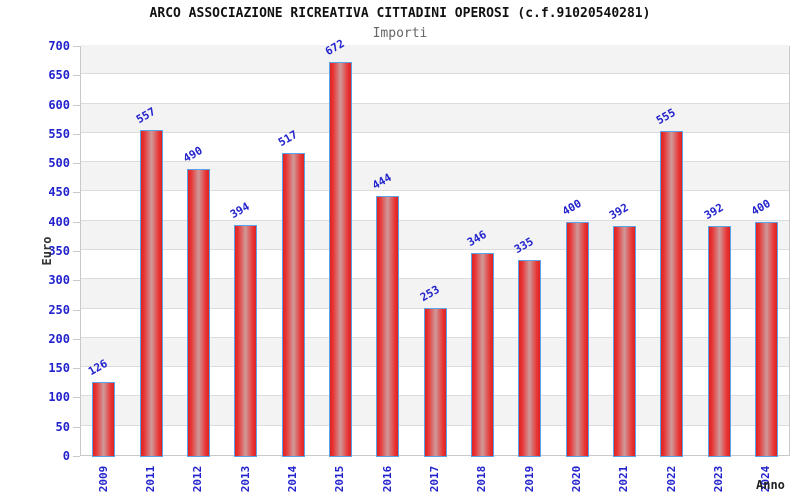 This screenshot has width=800, height=500. What do you see at coordinates (59, 133) in the screenshot?
I see `y-tick-label: 550` at bounding box center [59, 133].